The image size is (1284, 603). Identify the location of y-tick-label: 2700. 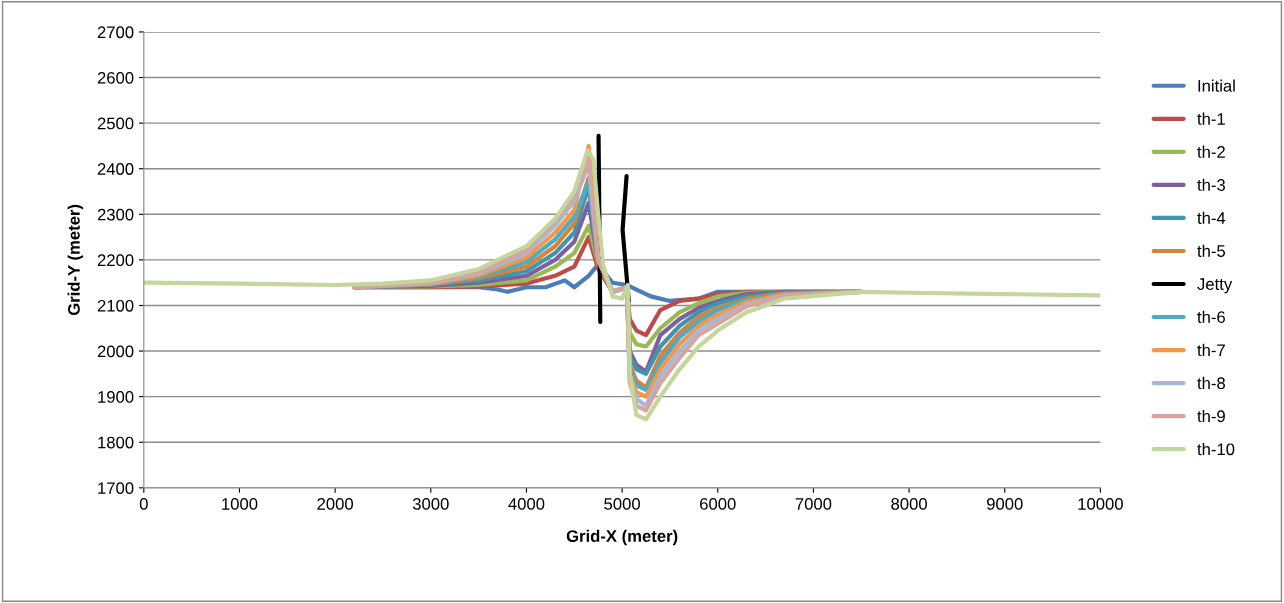
(115, 32).